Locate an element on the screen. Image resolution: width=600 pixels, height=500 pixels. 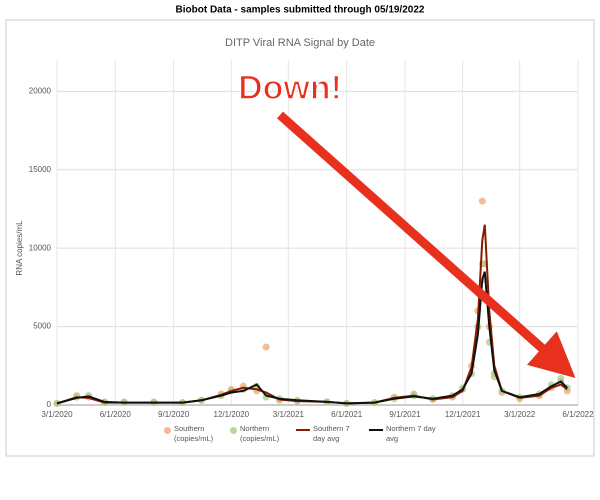
annotation: Down! is located at coordinates (290, 88).